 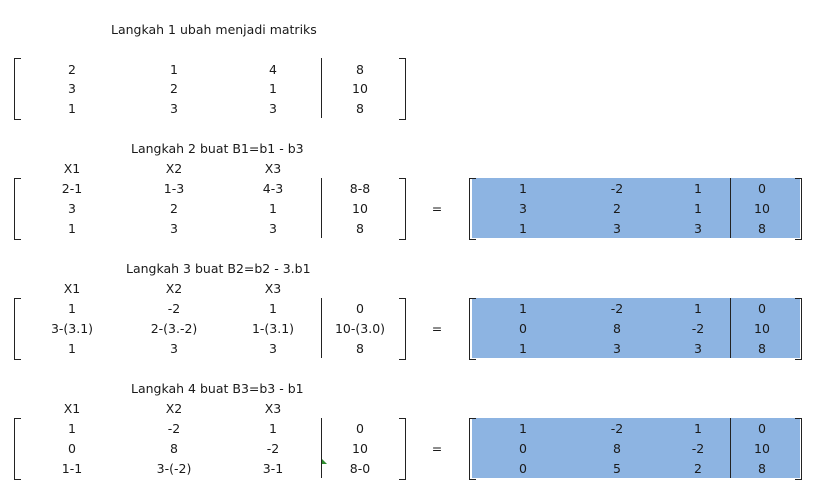 I want to click on matrix-cell: 1-1, so click(x=72, y=468).